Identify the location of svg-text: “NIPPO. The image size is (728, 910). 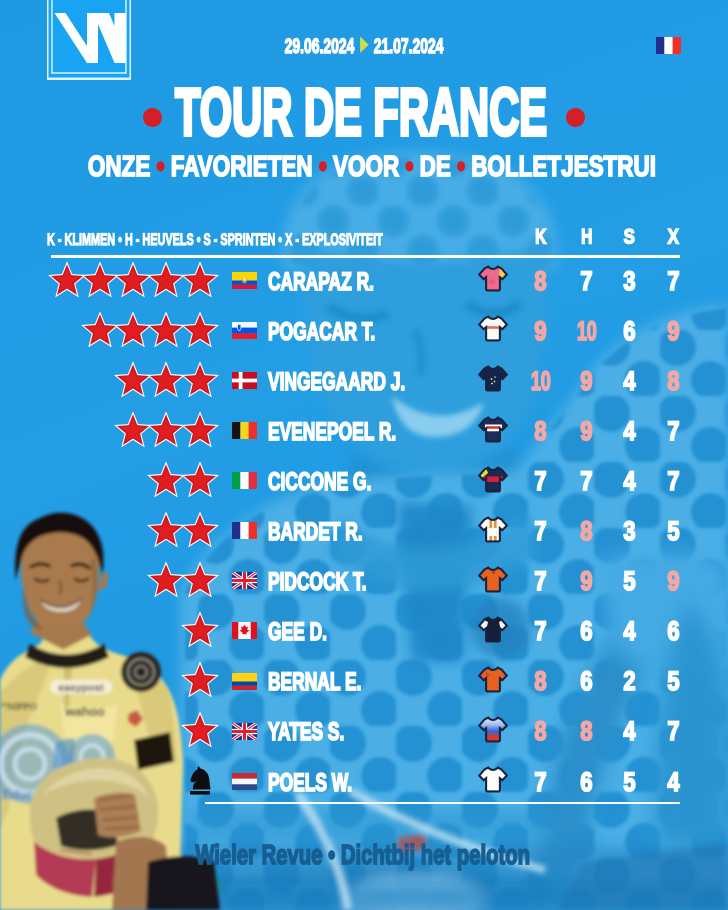
(19, 707).